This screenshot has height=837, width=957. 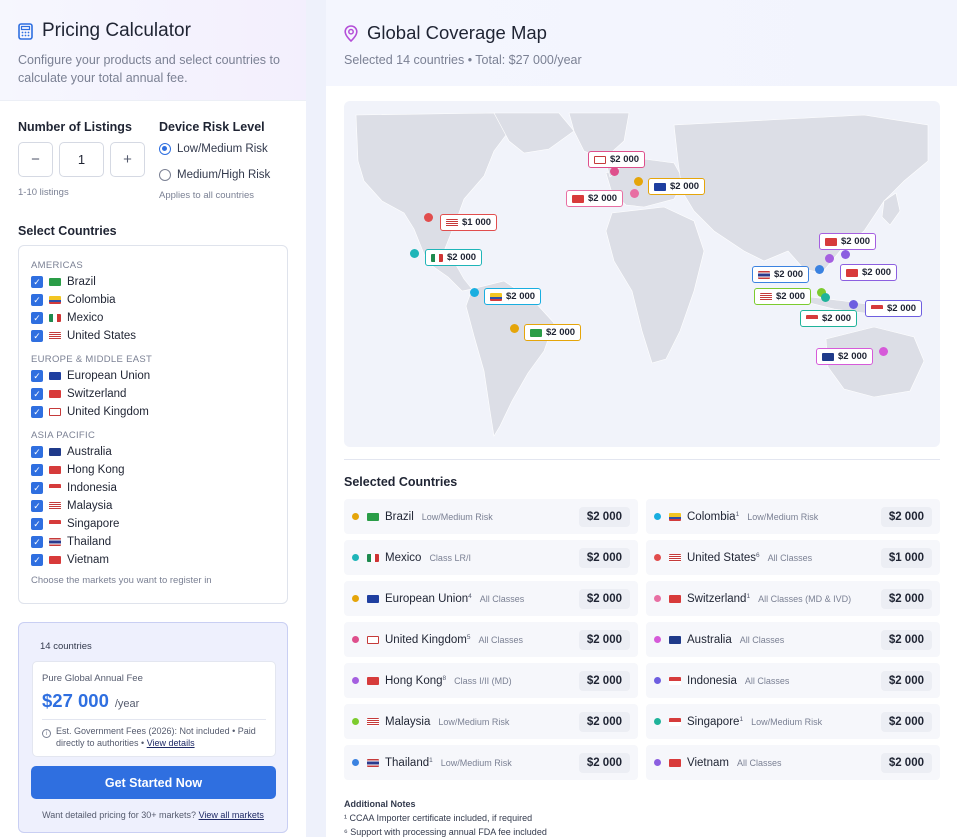 What do you see at coordinates (165, 149) in the screenshot?
I see `radio-selected-icon` at bounding box center [165, 149].